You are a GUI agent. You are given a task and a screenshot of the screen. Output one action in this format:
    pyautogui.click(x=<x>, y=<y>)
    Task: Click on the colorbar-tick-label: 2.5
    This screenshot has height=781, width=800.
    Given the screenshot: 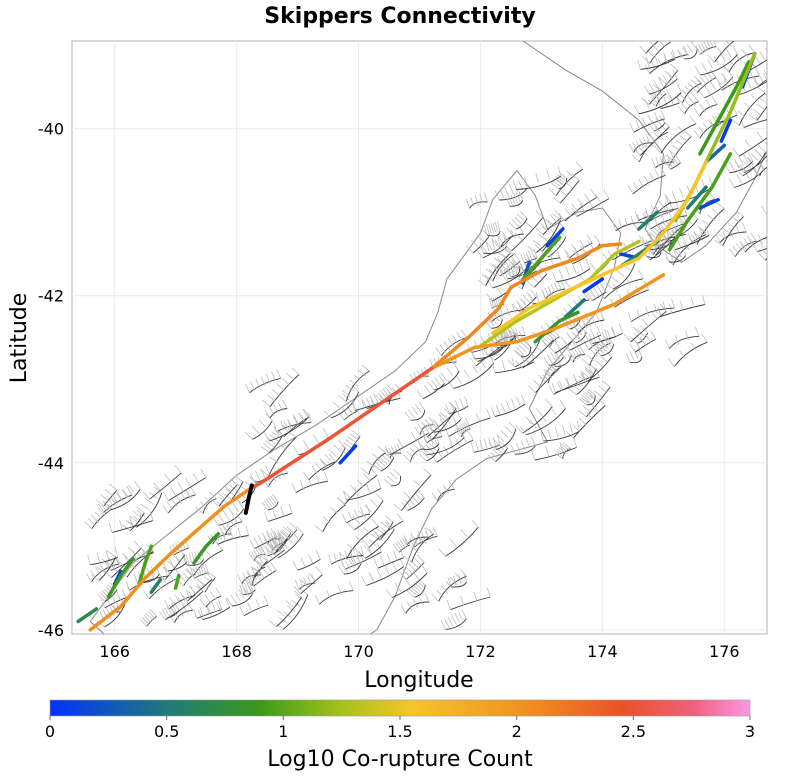 What is the action you would take?
    pyautogui.click(x=633, y=731)
    